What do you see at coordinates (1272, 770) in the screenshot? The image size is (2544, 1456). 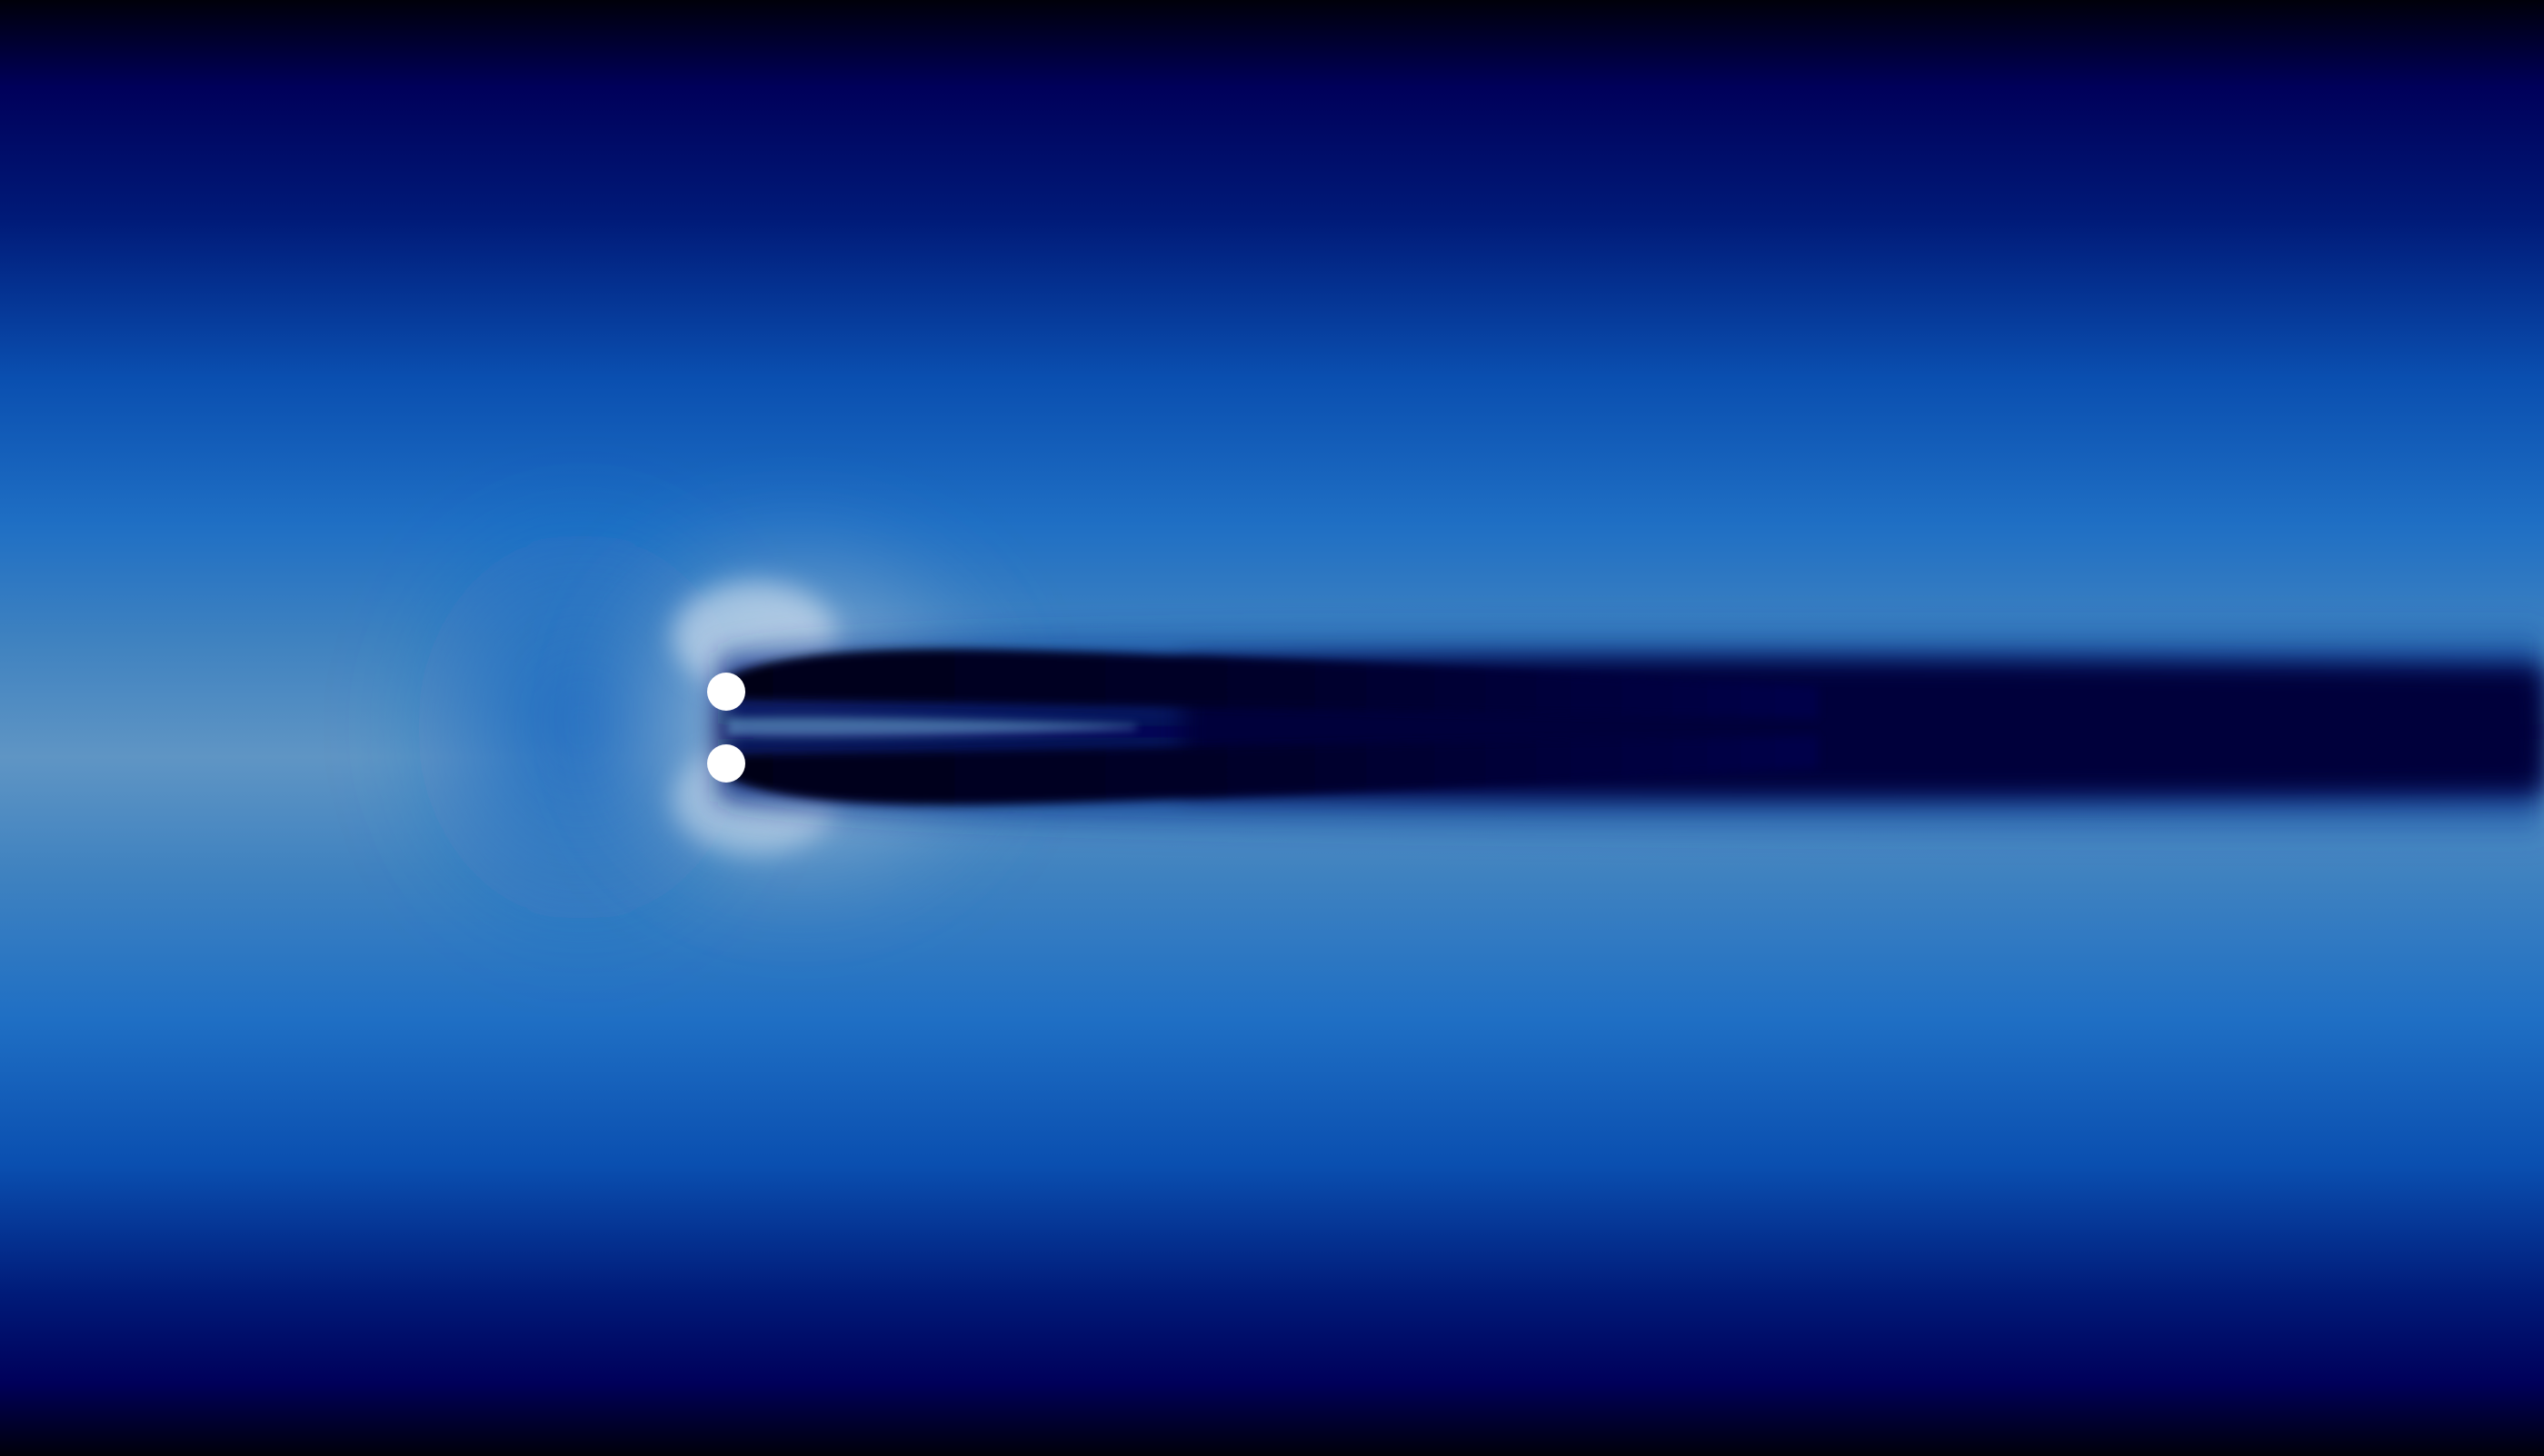 I see `wake-streak-lower` at bounding box center [1272, 770].